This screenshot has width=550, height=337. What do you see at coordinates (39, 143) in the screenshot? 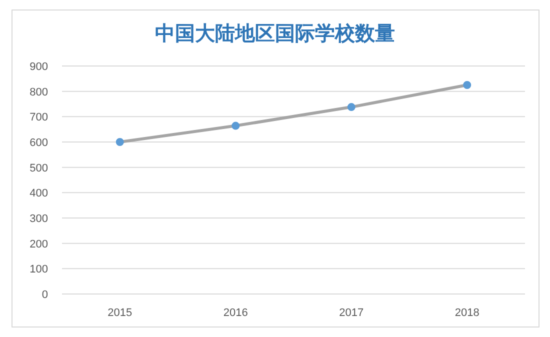
I see `y-tick-label: 600` at bounding box center [39, 143].